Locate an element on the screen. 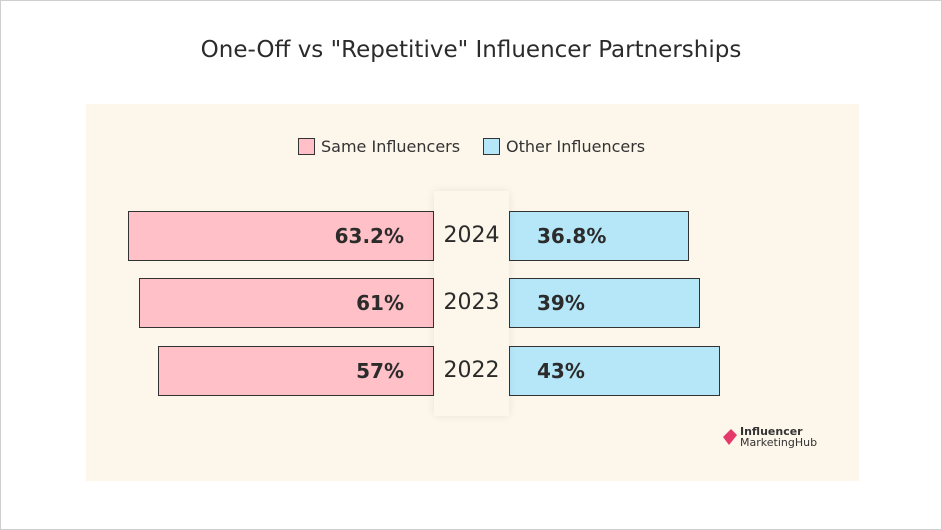 The width and height of the screenshot is (942, 530). bar-other-2022 is located at coordinates (614, 371).